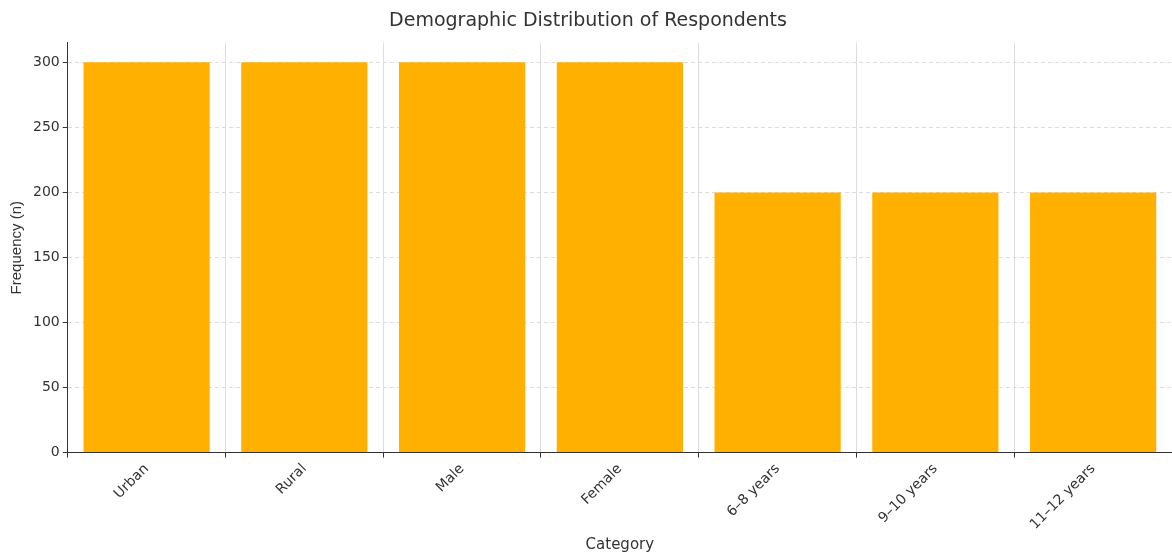 The width and height of the screenshot is (1172, 554). What do you see at coordinates (46, 126) in the screenshot?
I see `y-tick-label: 250` at bounding box center [46, 126].